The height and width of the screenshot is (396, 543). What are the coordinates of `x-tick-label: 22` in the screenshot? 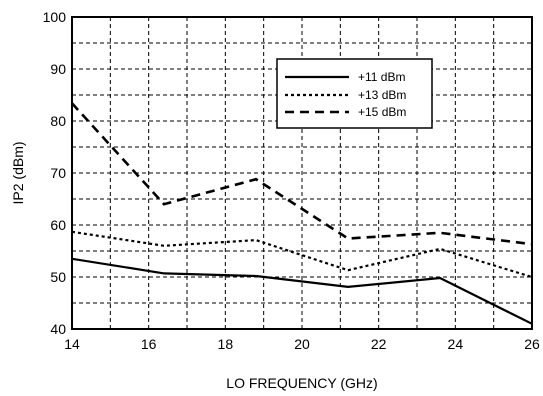 It's located at (379, 344).